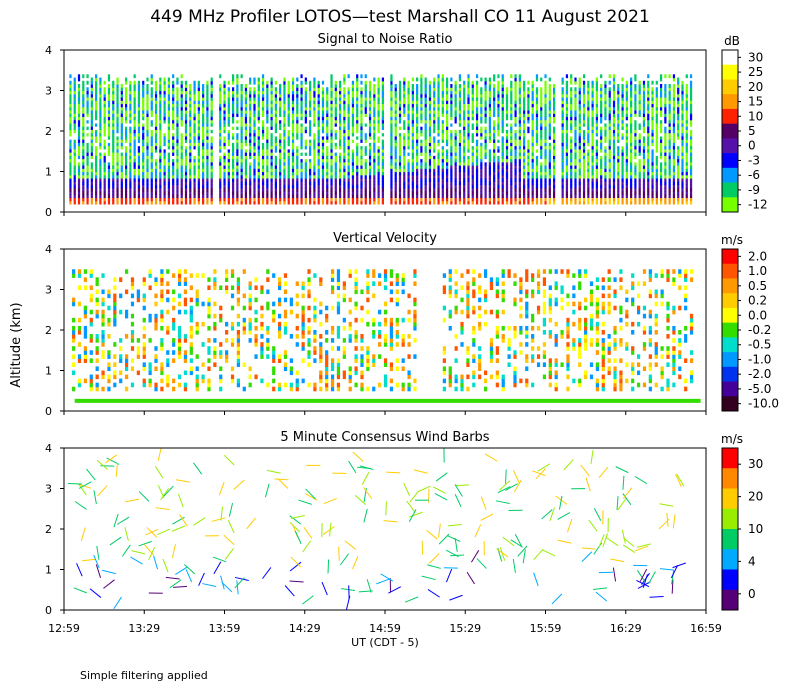 This screenshot has width=800, height=700. I want to click on x-tick-label: 16:29, so click(626, 628).